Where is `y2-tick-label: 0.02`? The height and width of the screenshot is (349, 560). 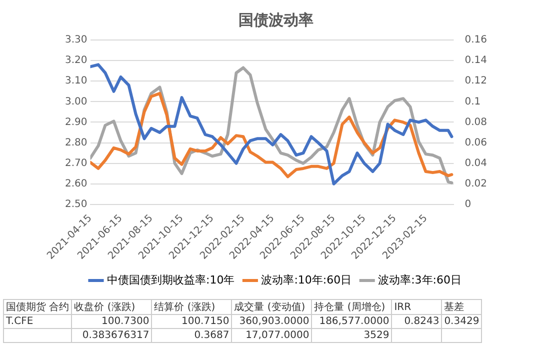
y2-tick-label: 0.02 is located at coordinates (475, 184).